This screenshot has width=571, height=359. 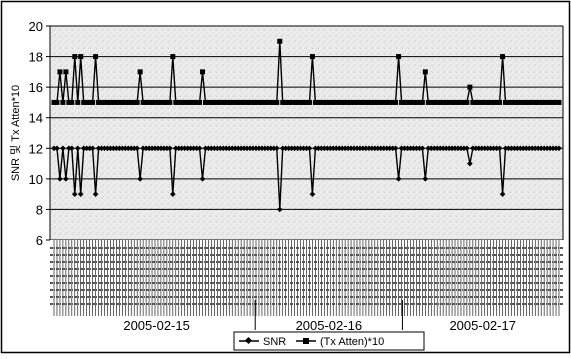 What do you see at coordinates (36, 179) in the screenshot?
I see `y-tick-label: 10` at bounding box center [36, 179].